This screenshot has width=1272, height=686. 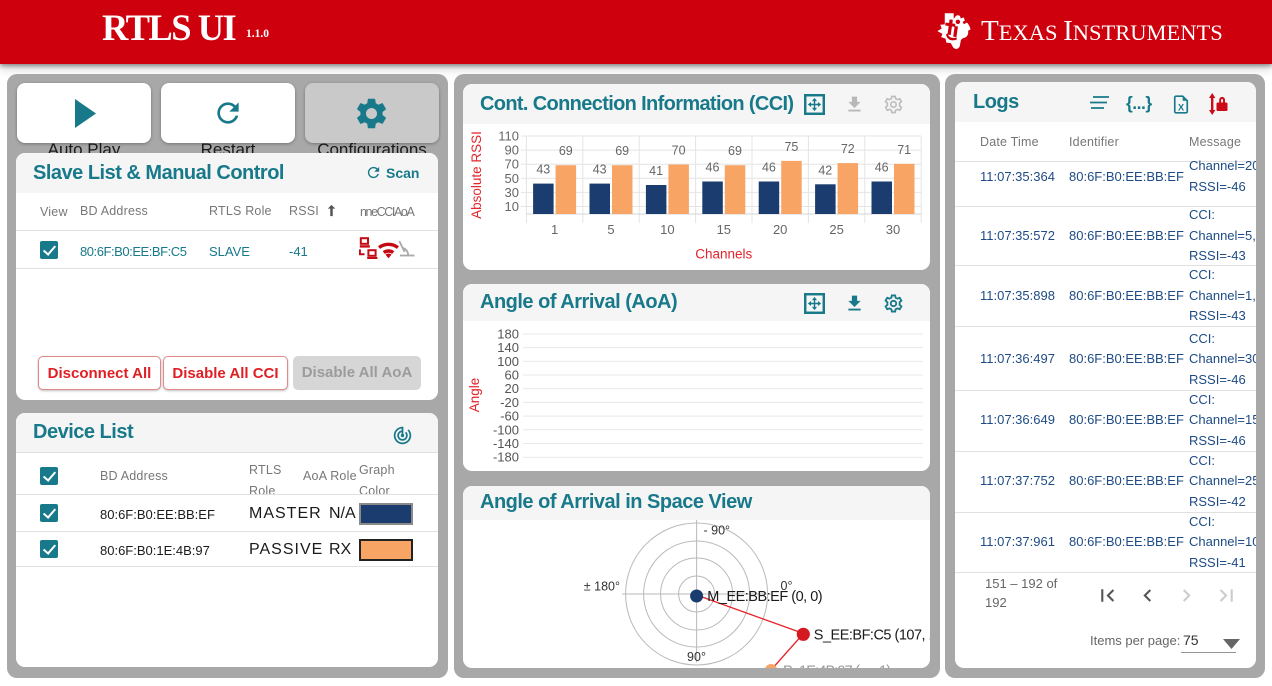 I want to click on svg-text: - 90°, so click(x=717, y=531).